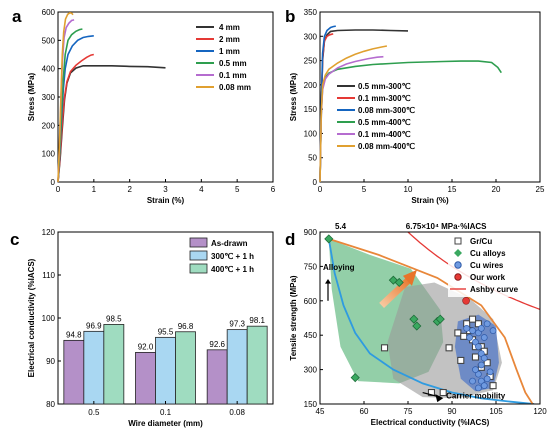  Describe the element at coordinates (476, 395) in the screenshot. I see `panel-d-annotation-carrier: Carrier mobility` at that location.